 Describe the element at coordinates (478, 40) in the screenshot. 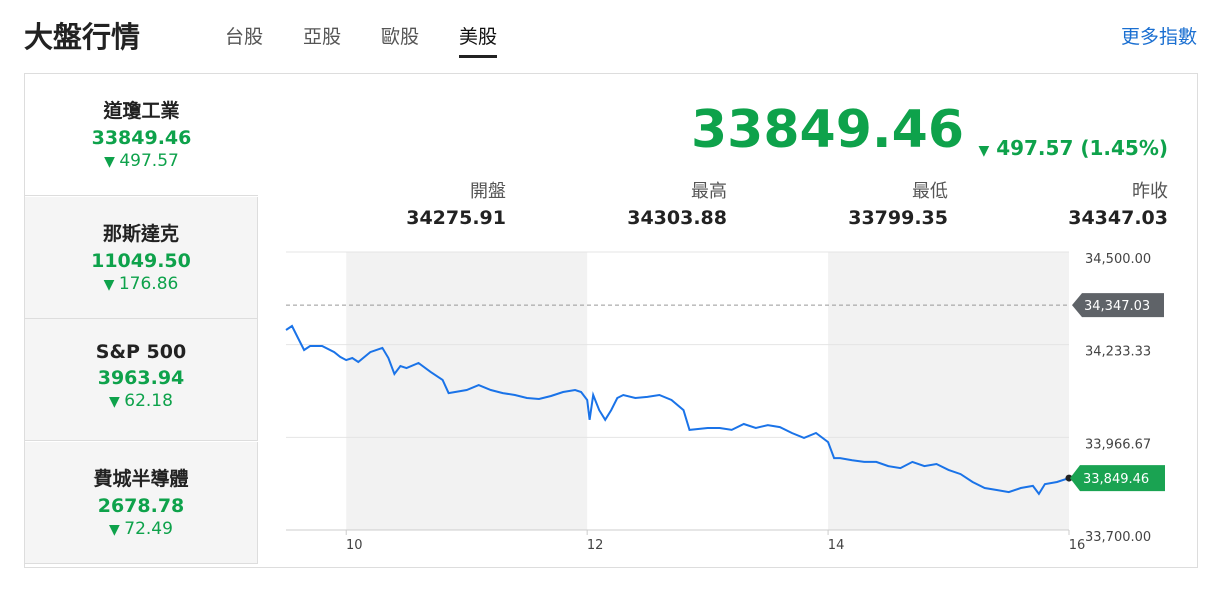

I see `tab: 美股` at that location.